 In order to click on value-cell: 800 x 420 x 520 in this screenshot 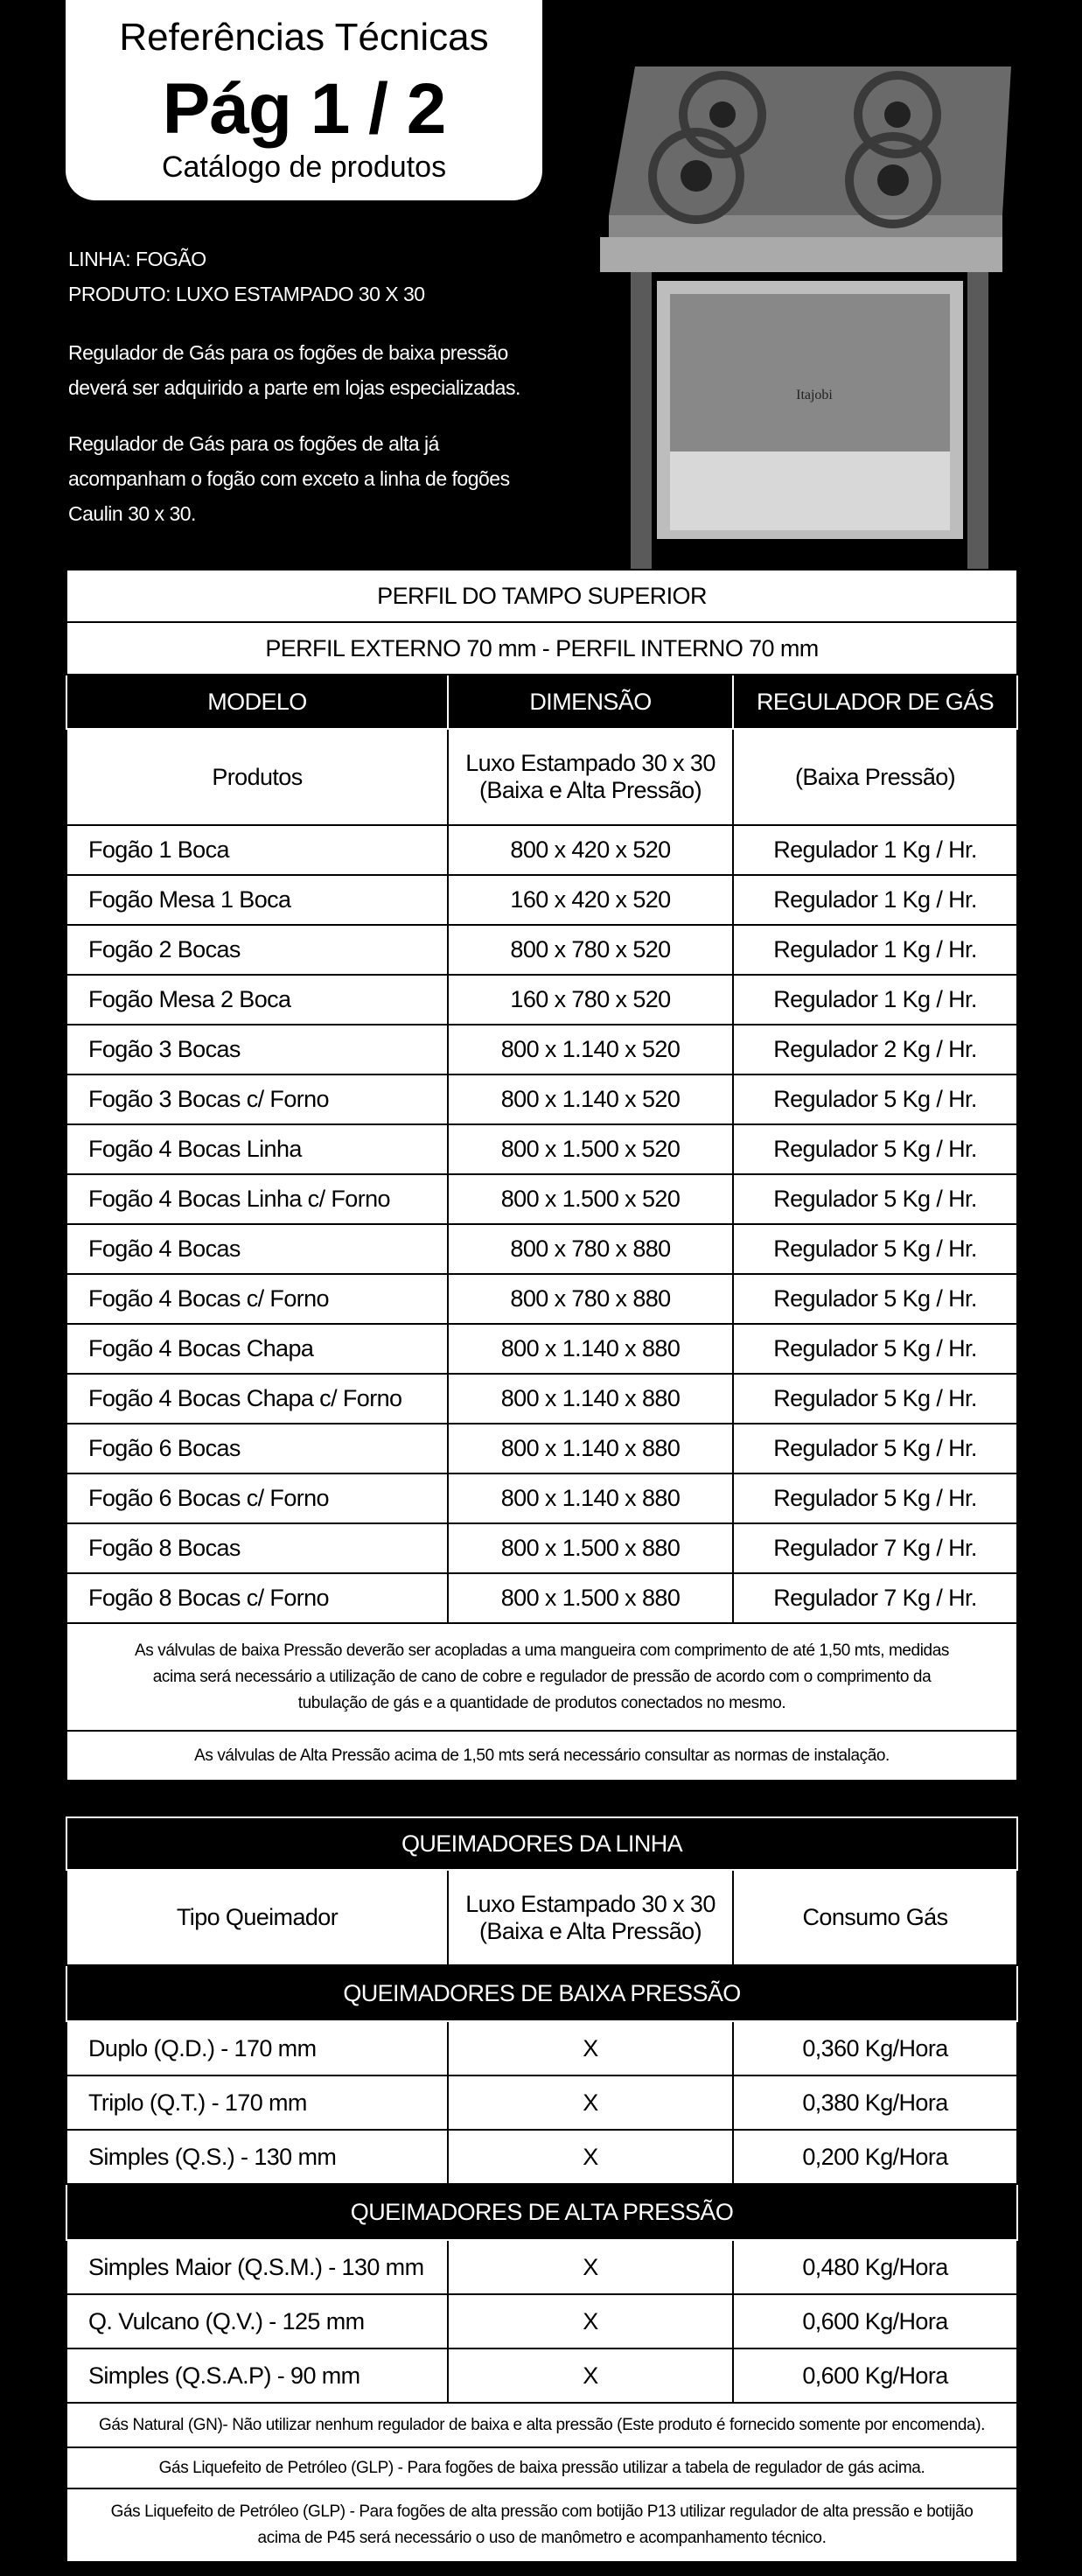, I will do `click(590, 850)`.